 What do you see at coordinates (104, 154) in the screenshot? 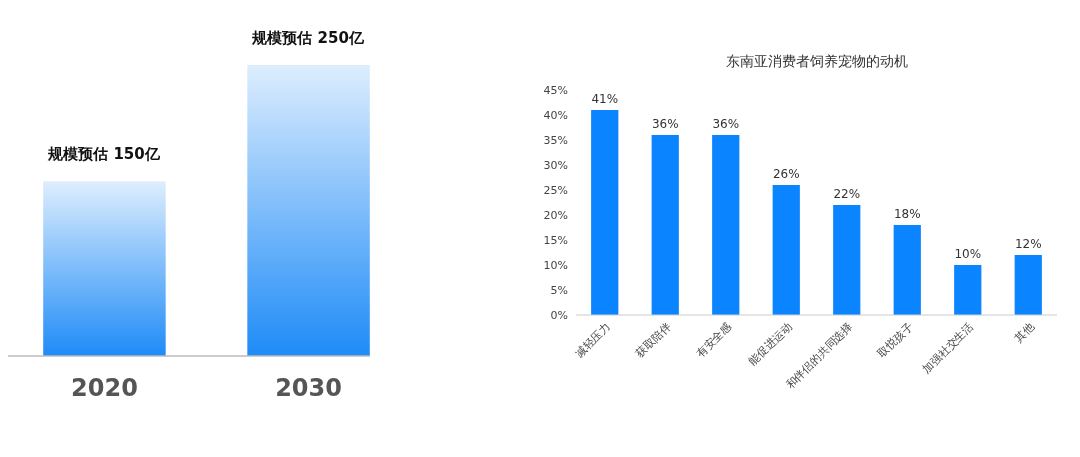
I see `data-label: 规模预估 150亿` at bounding box center [104, 154].